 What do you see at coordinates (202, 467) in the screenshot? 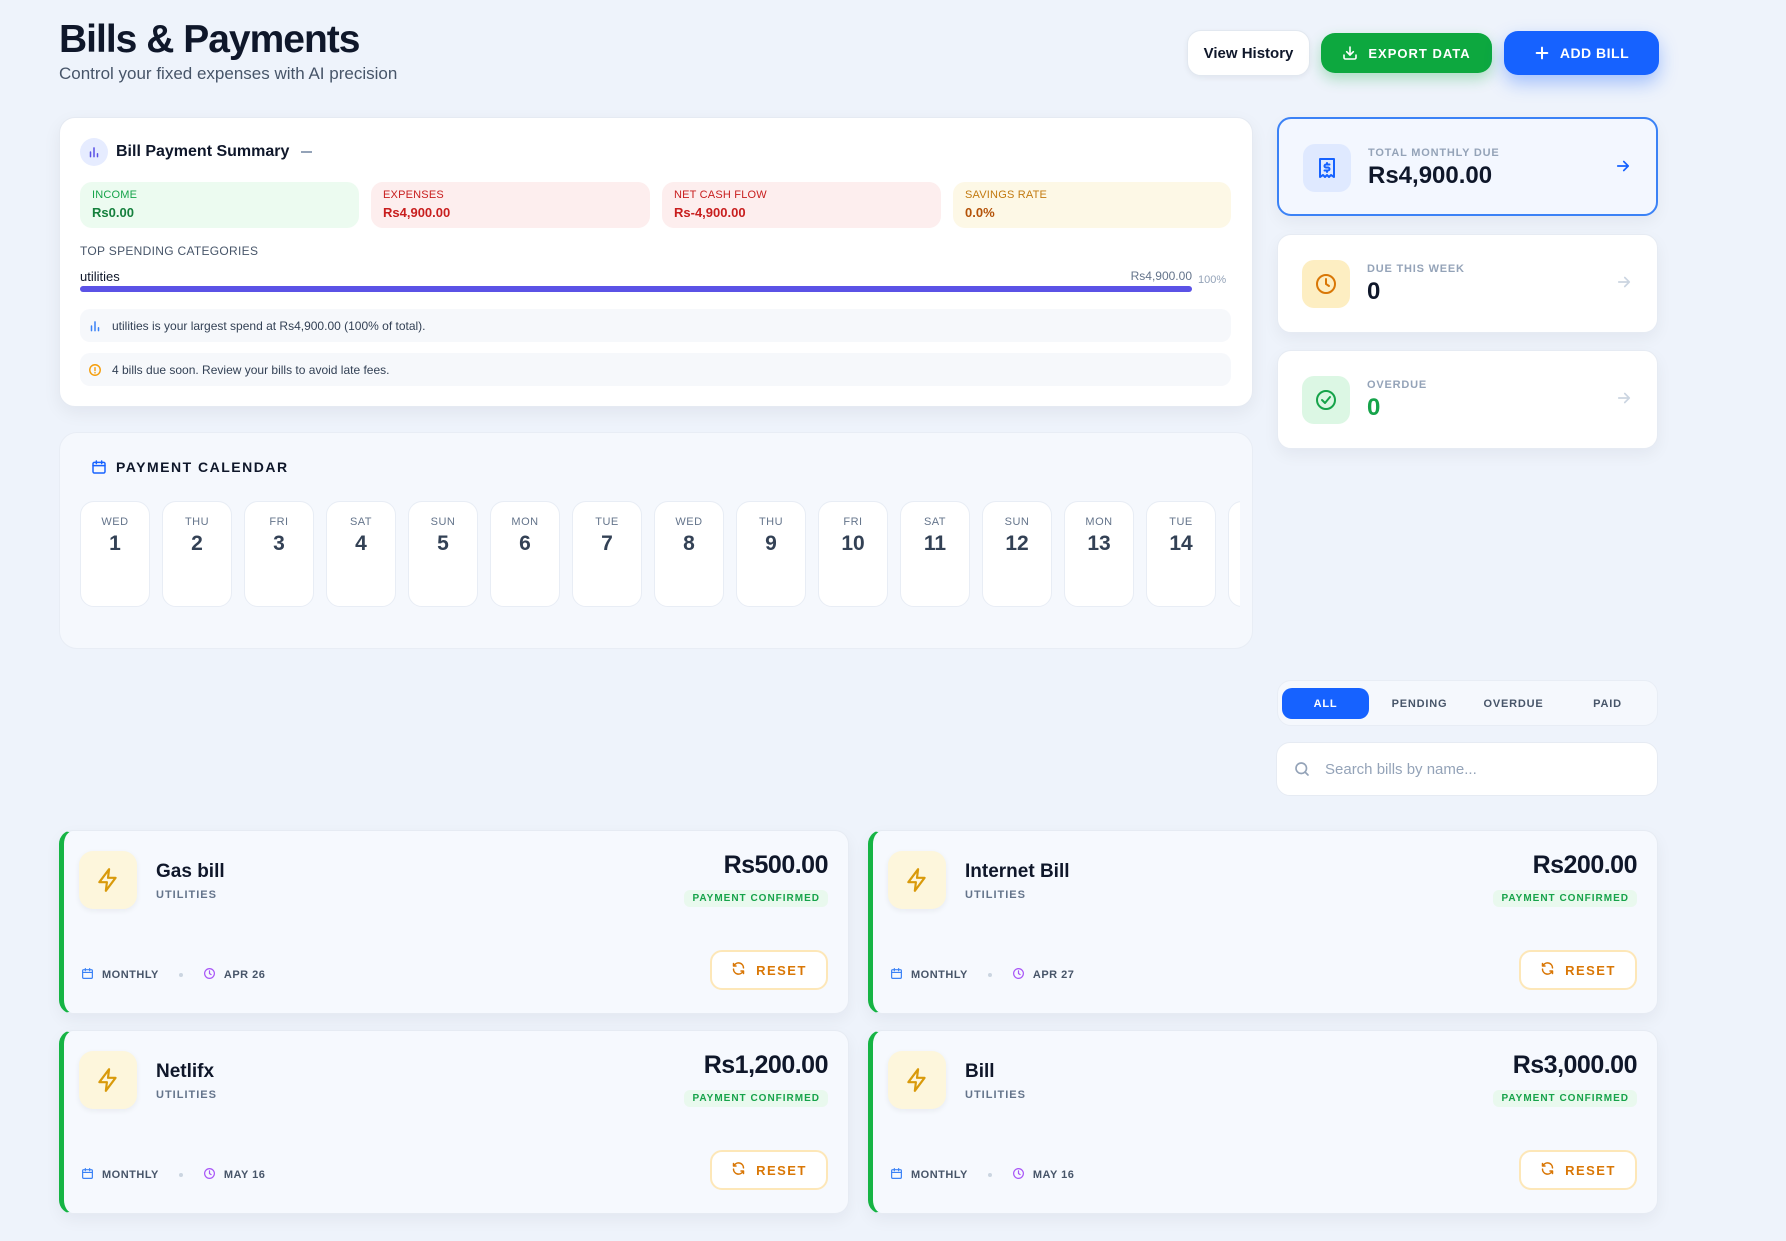
I see `calendar-title: PAYMENT CALENDAR` at bounding box center [202, 467].